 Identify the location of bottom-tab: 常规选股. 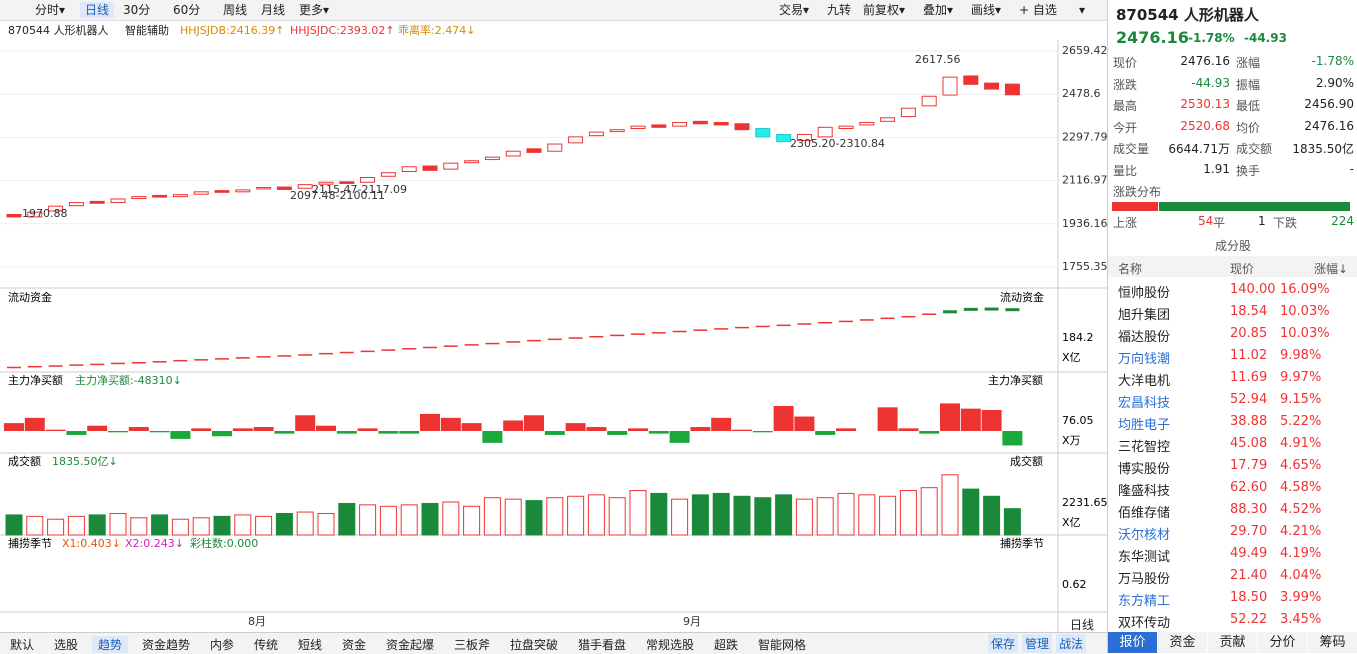
(670, 645).